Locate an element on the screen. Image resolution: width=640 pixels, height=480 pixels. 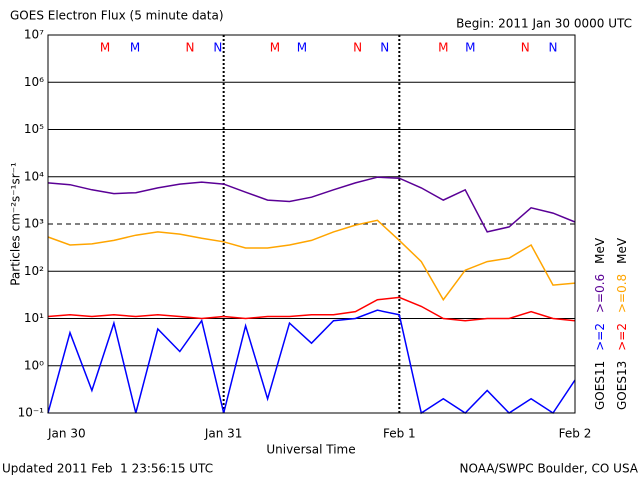
x-tick-label: Feb 1 is located at coordinates (399, 434).